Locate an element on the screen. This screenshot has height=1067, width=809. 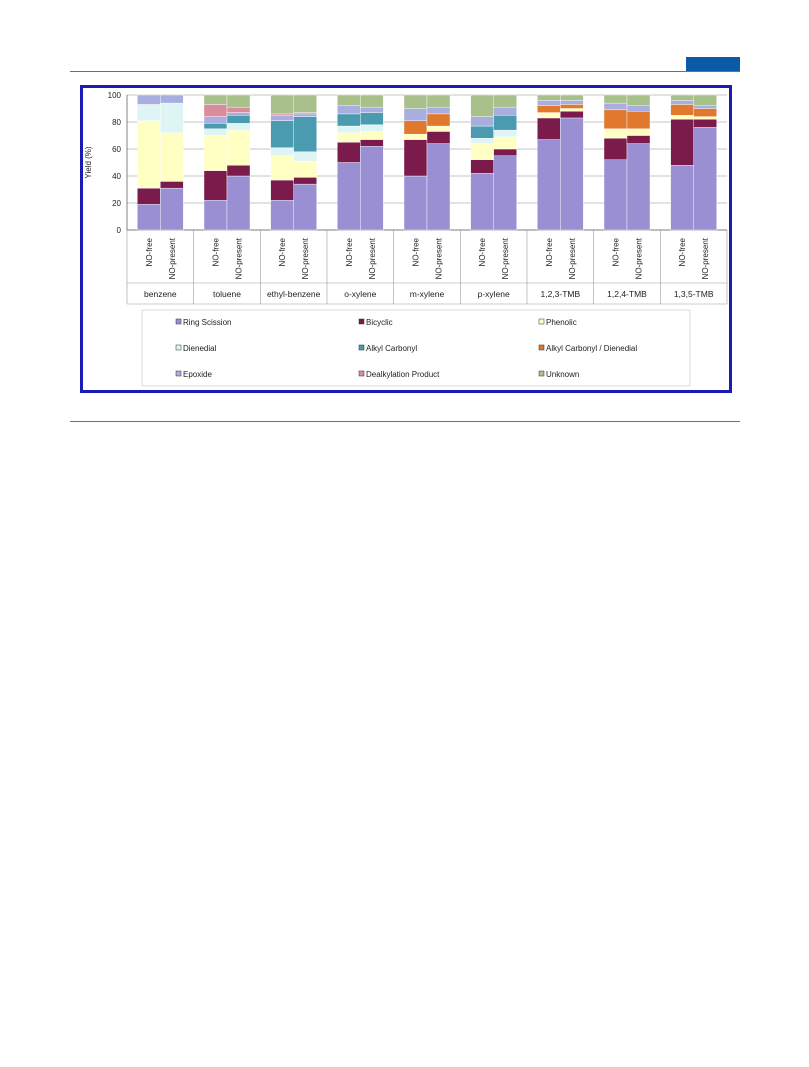
header-accent-tab is located at coordinates (713, 64).